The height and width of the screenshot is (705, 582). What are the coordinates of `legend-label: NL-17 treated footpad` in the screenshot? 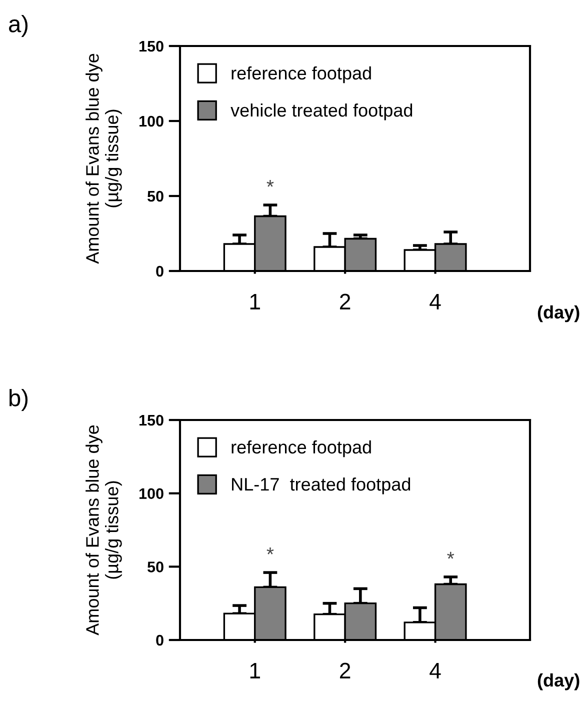 It's located at (321, 485).